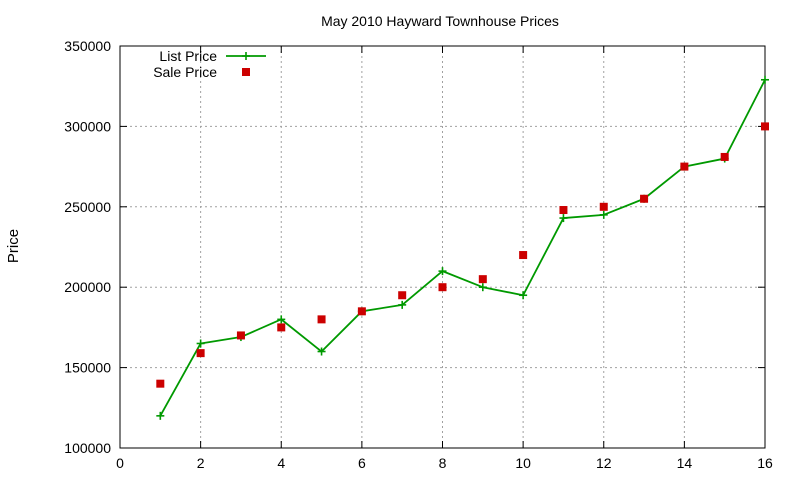 This screenshot has width=800, height=480. Describe the element at coordinates (765, 463) in the screenshot. I see `x-tick-label: 16` at that location.